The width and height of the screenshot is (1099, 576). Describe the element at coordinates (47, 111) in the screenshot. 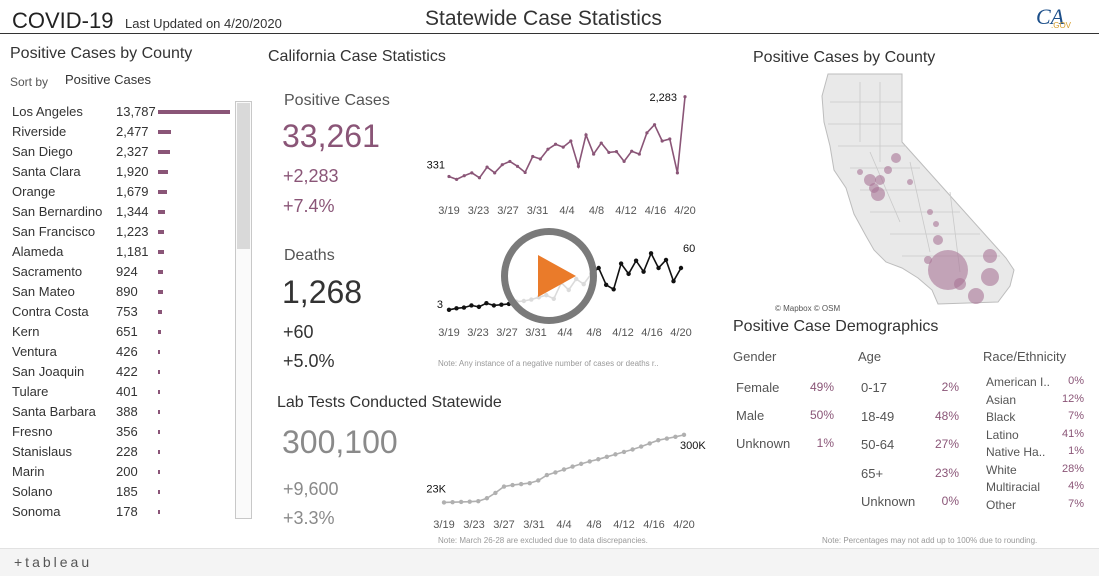

I see `county-name: Los Angeles` at that location.